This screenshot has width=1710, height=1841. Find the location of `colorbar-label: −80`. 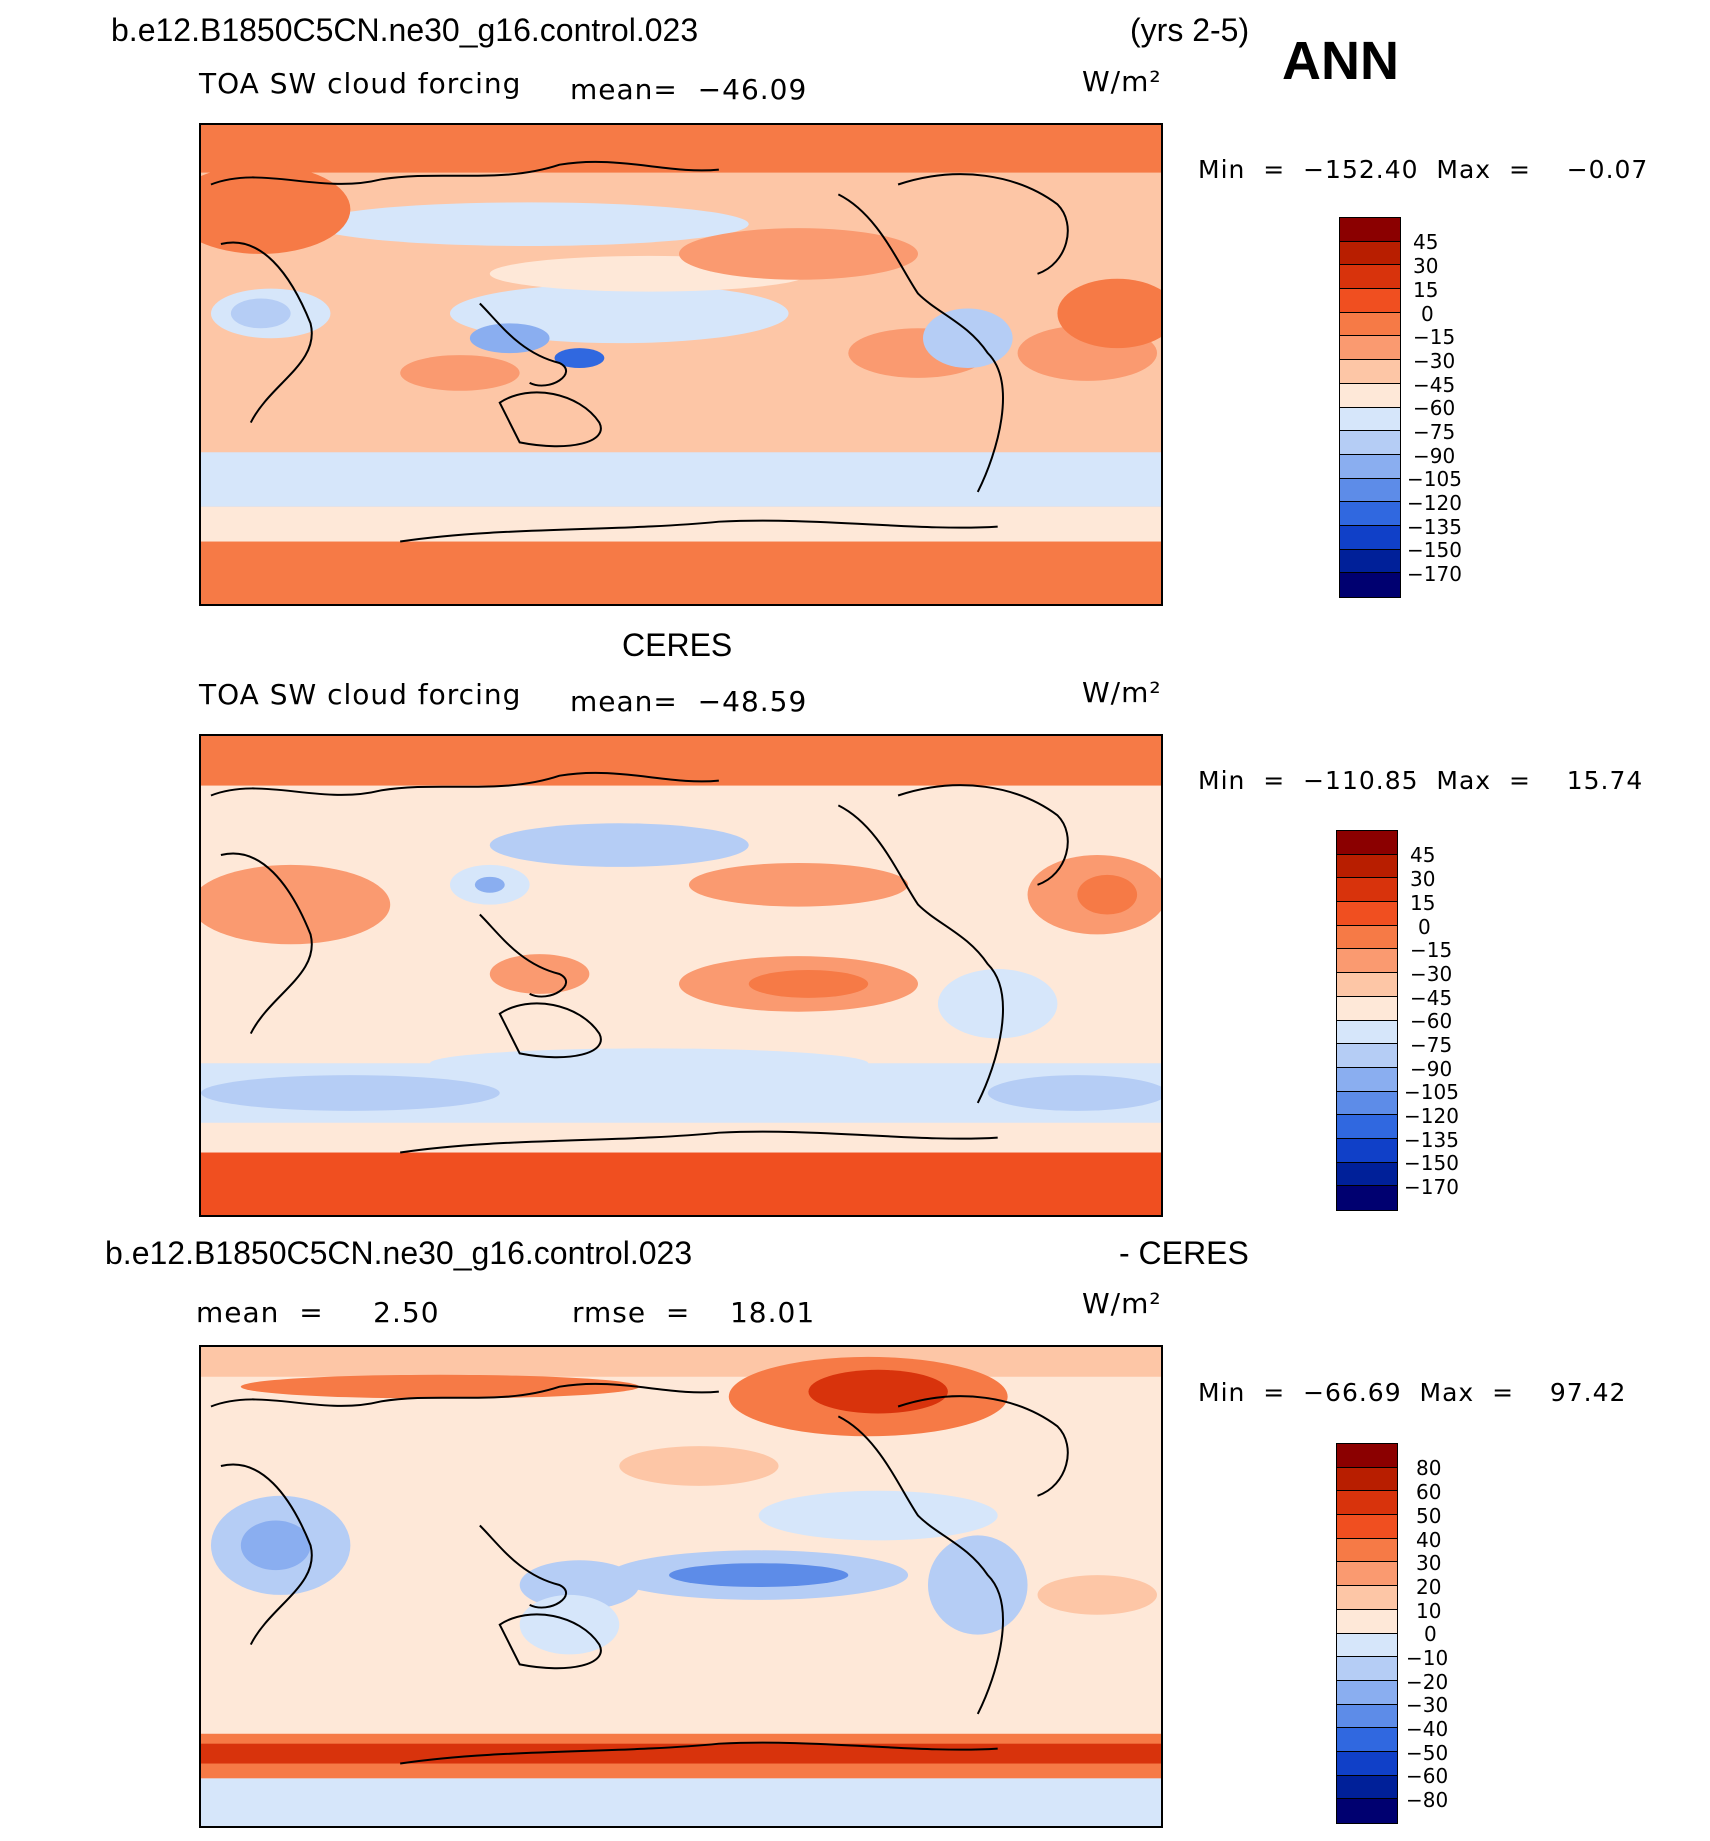

colorbar-label: −80 is located at coordinates (1427, 1800).